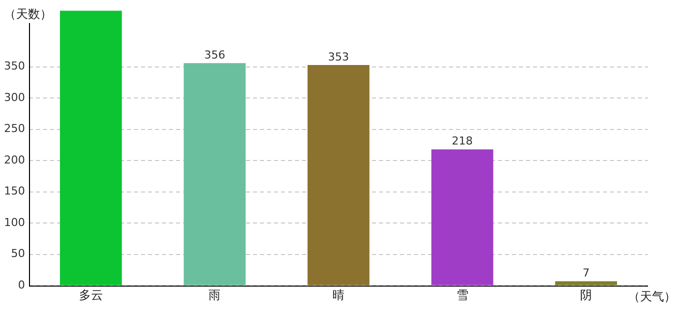 The height and width of the screenshot is (320, 680). What do you see at coordinates (652, 297) in the screenshot?
I see `x-axis-title: （天气）` at bounding box center [652, 297].